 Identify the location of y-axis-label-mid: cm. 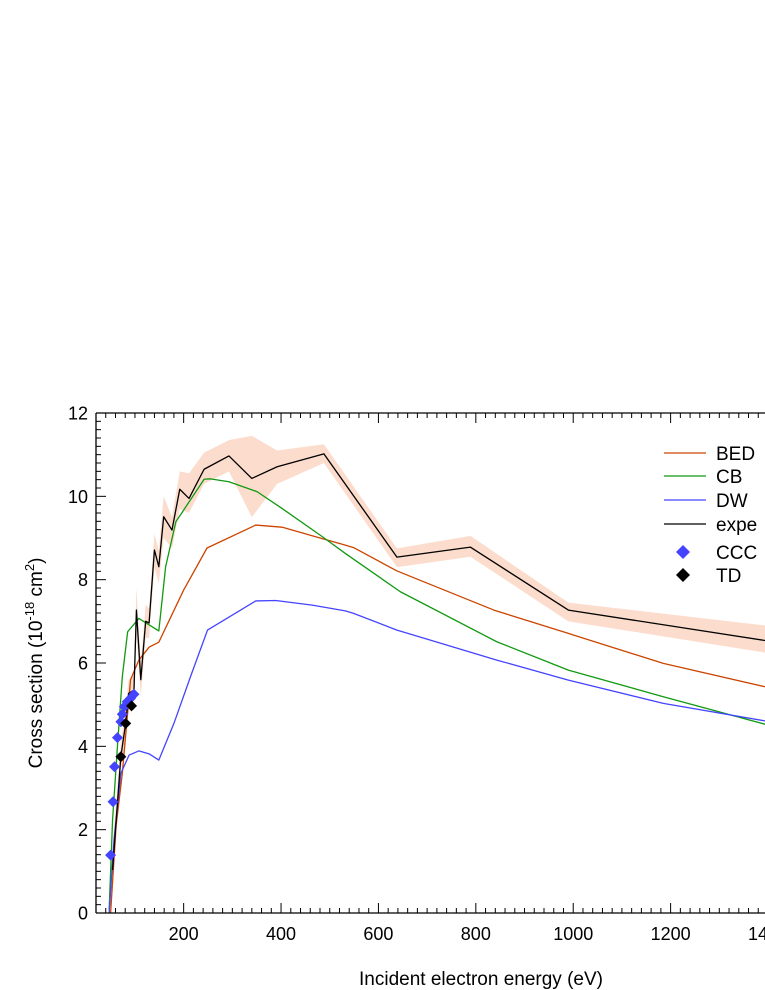
(36, 586).